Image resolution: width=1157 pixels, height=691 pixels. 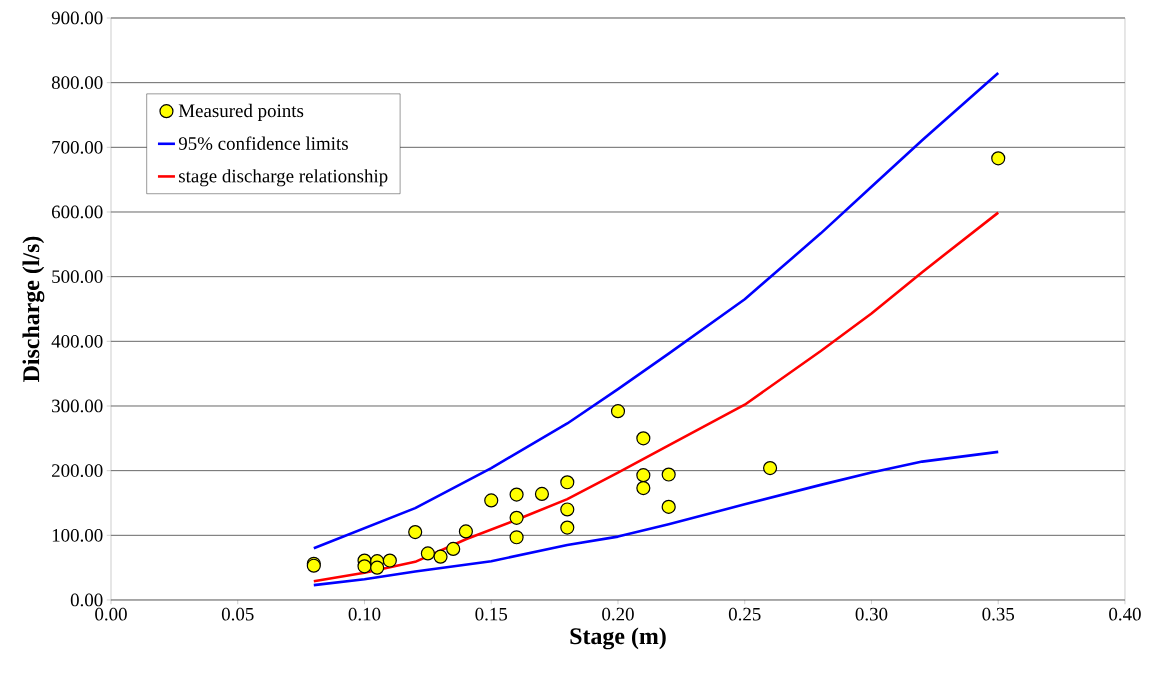 What do you see at coordinates (618, 638) in the screenshot?
I see `x-axis-title: Stage (m)` at bounding box center [618, 638].